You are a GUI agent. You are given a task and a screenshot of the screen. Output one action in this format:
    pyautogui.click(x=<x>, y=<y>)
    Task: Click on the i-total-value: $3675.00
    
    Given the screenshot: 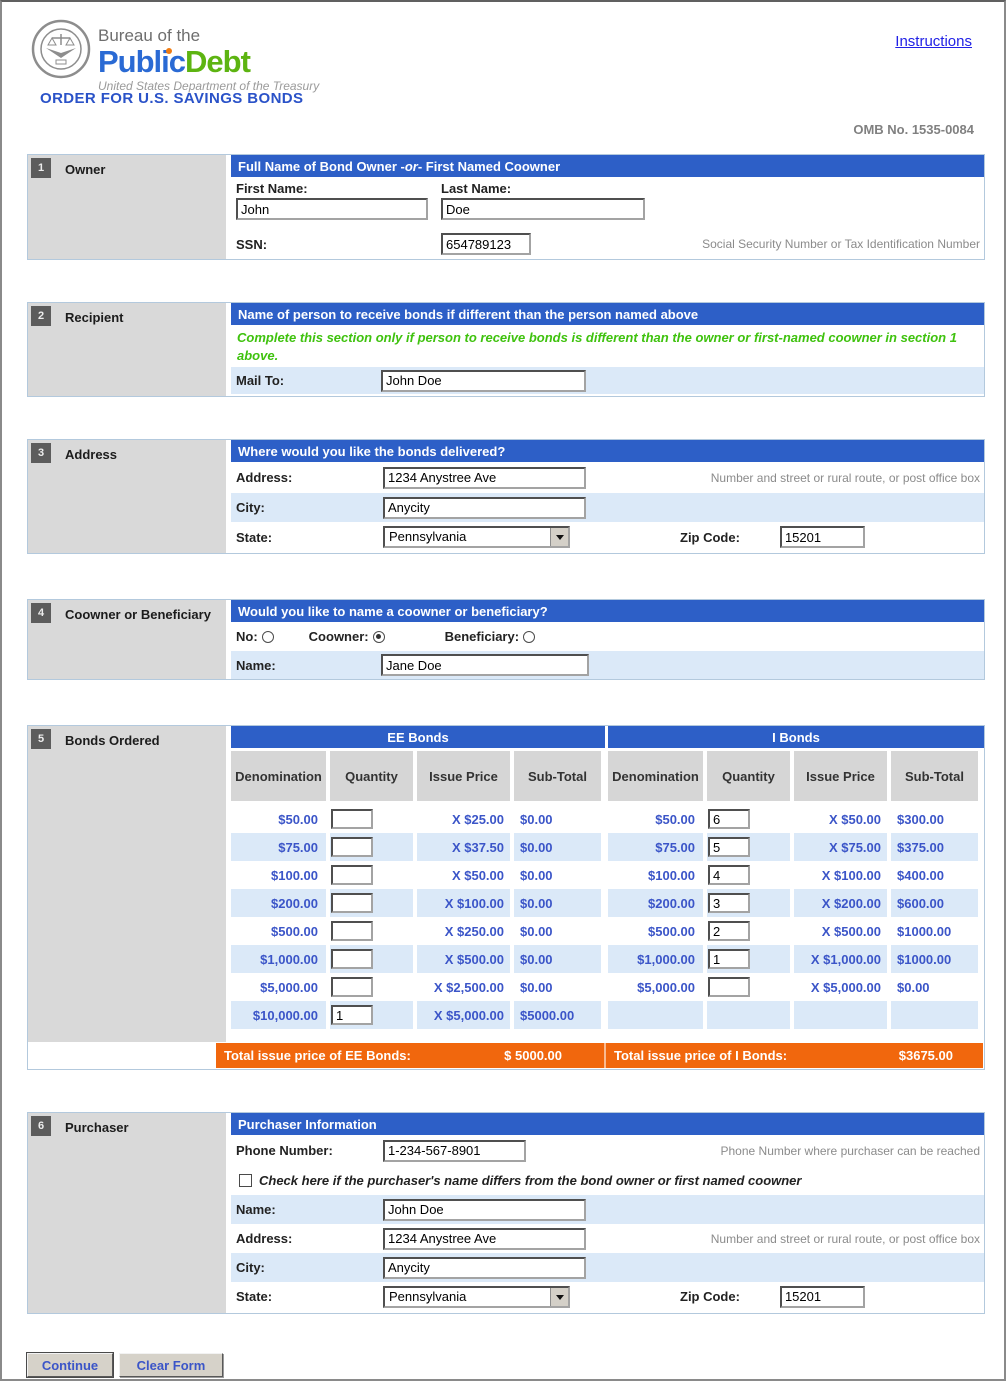 What is the action you would take?
    pyautogui.click(x=925, y=1055)
    